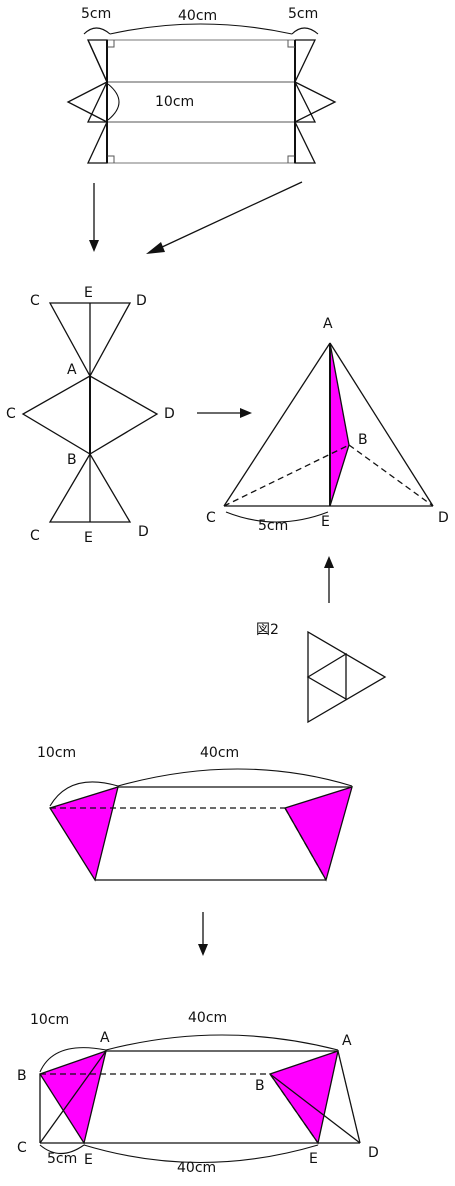 This screenshot has height=1186, width=455. What do you see at coordinates (88, 293) in the screenshot?
I see `net-top-e-label: E` at bounding box center [88, 293].